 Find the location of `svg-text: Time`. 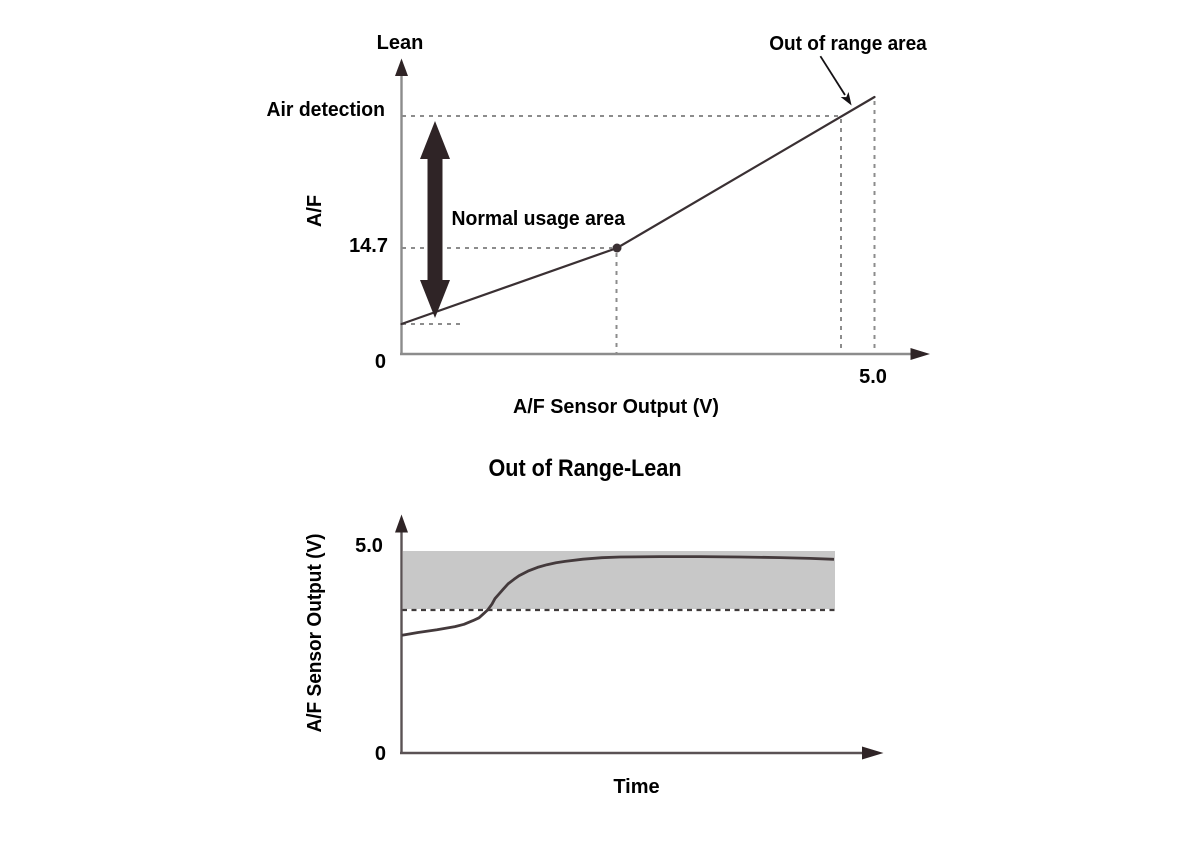

svg-text: Time is located at coordinates (636, 787).